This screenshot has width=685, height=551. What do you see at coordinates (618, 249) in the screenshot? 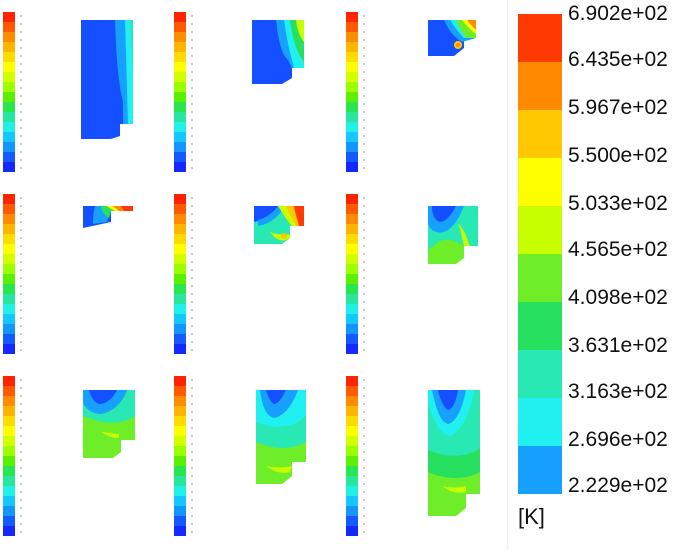
I see `legend-tick-label: 4.565e+02` at bounding box center [618, 249].